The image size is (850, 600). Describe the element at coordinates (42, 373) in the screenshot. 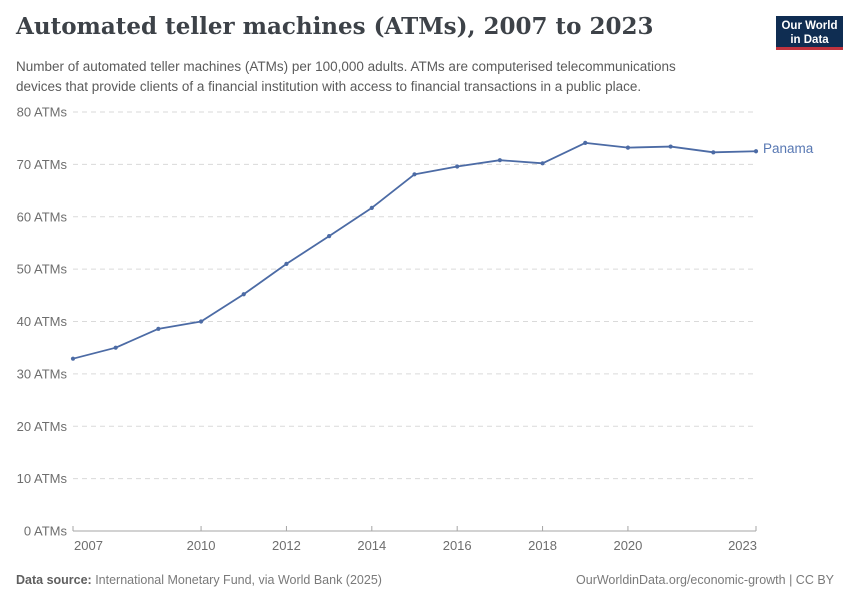

I see `y-axis-tick-label: 30 ATMs` at that location.